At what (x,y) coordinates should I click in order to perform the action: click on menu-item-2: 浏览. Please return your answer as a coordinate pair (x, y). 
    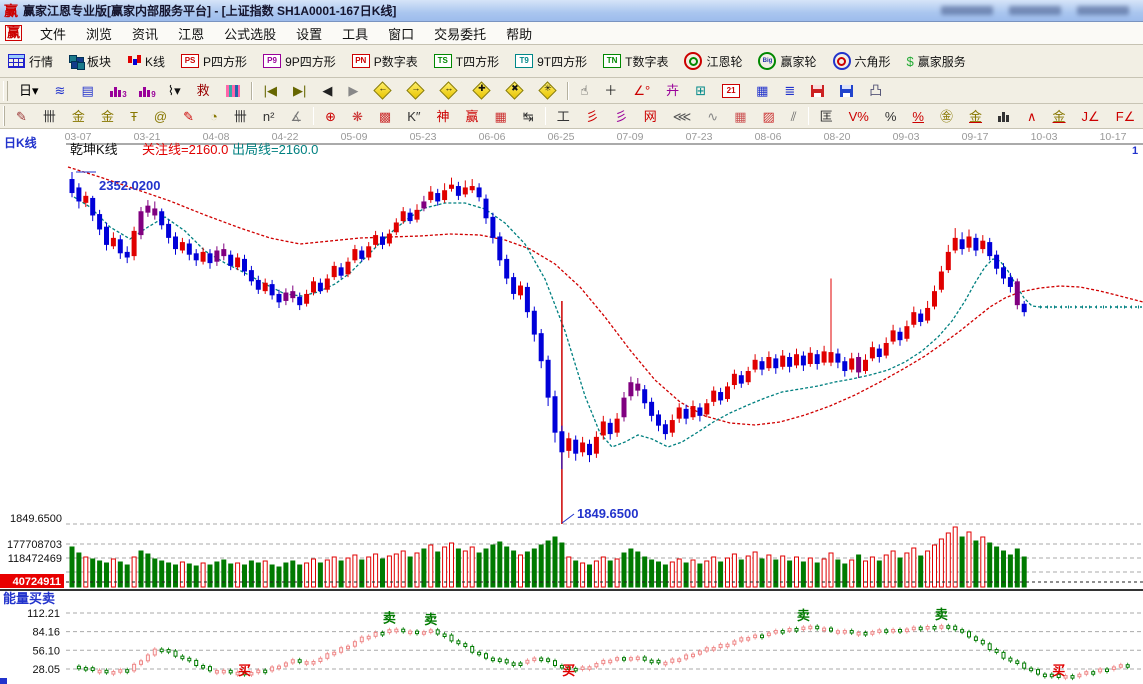
    Looking at the image, I should click on (99, 34).